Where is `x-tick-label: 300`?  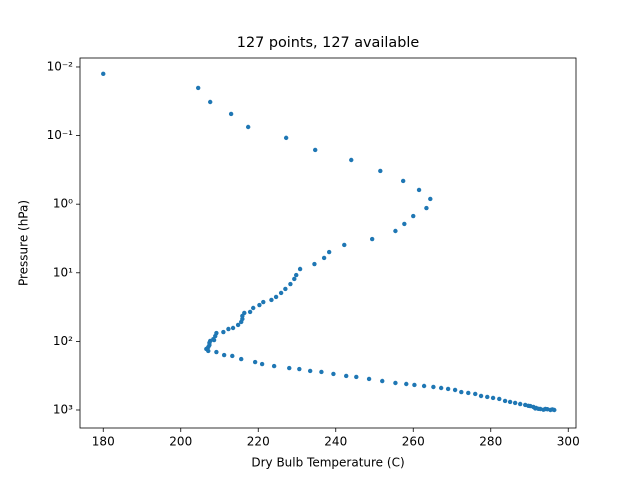
x-tick-label: 300 is located at coordinates (568, 442).